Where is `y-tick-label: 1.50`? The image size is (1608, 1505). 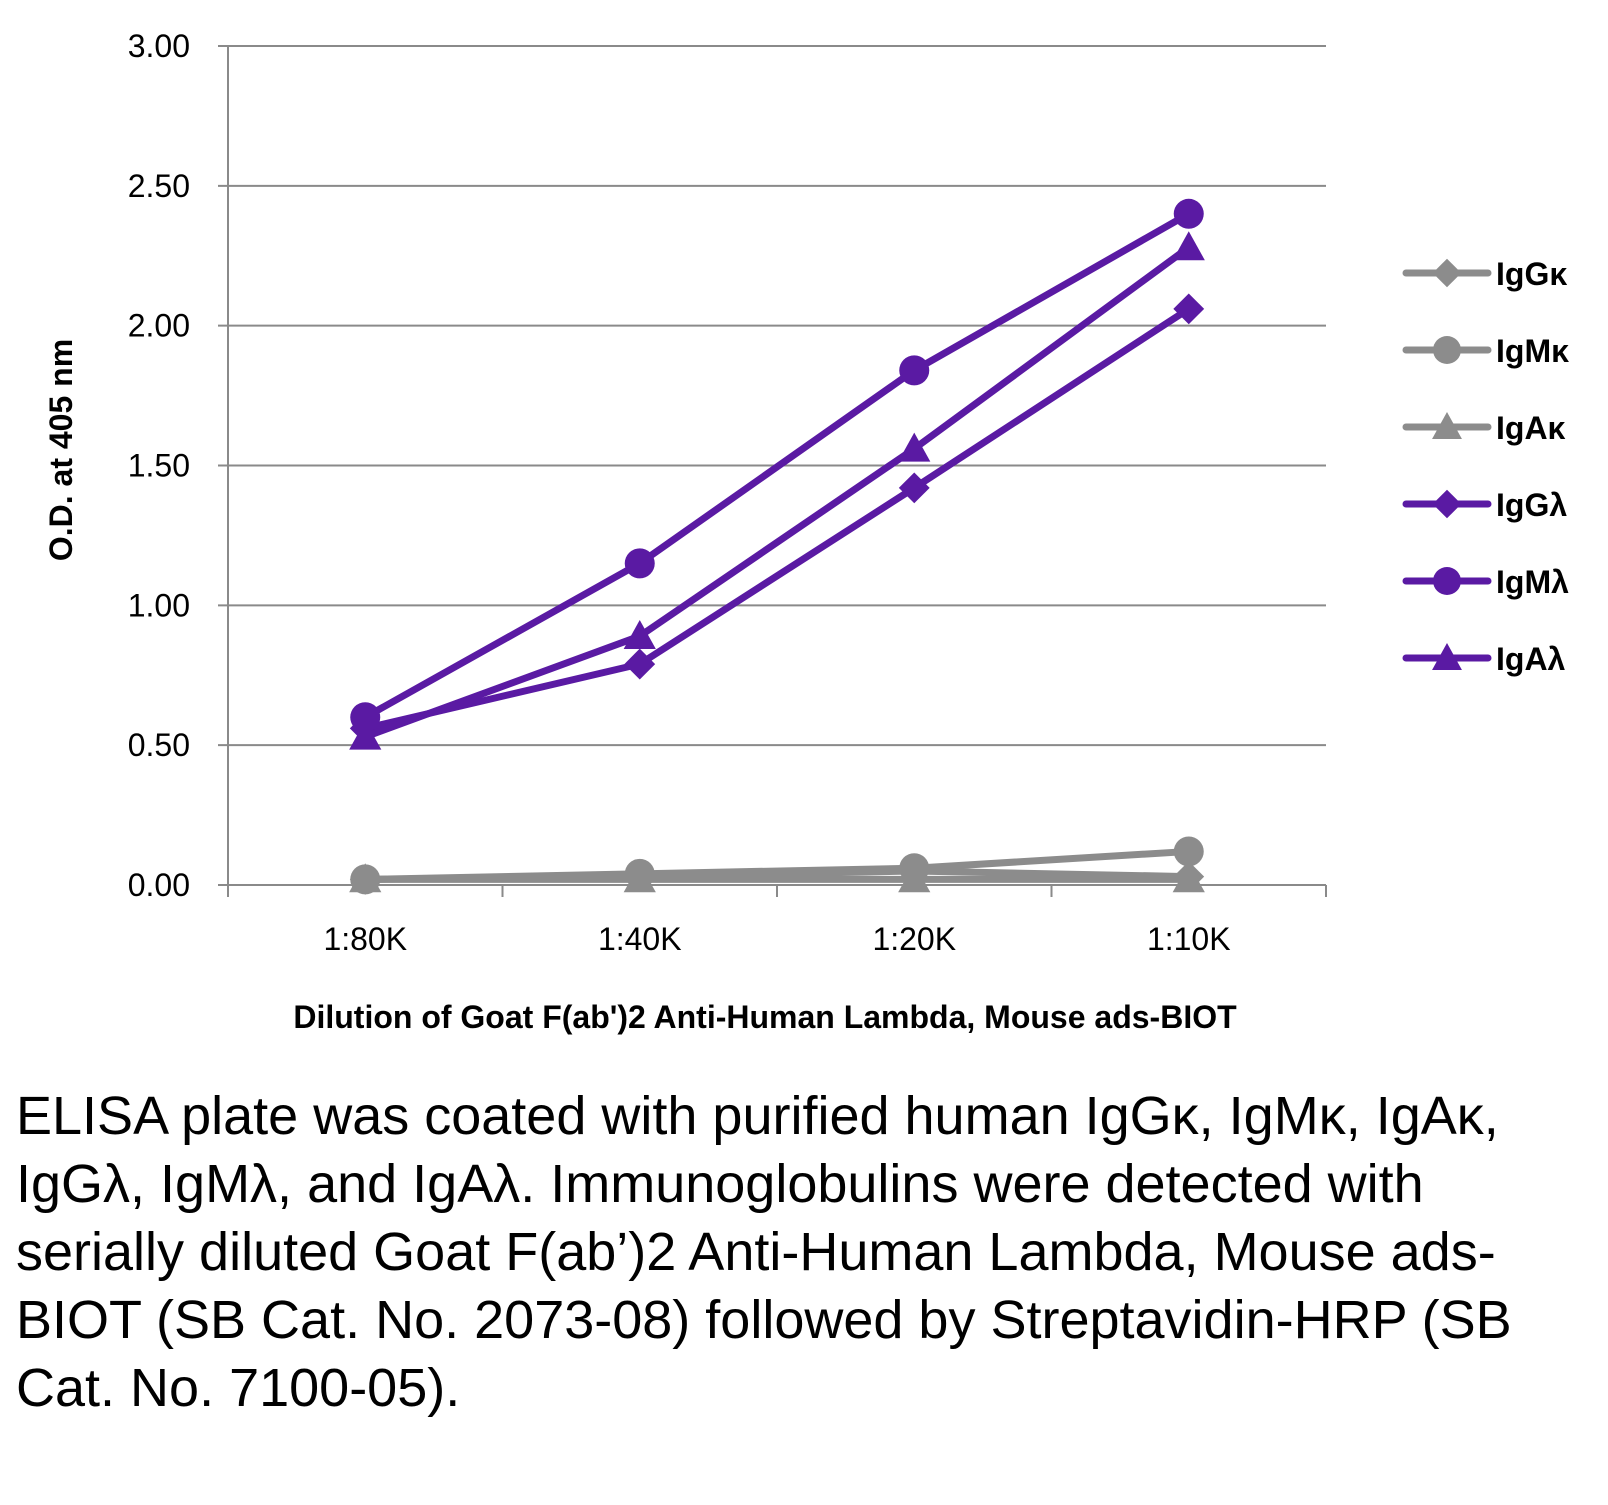 y-tick-label: 1.50 is located at coordinates (159, 466).